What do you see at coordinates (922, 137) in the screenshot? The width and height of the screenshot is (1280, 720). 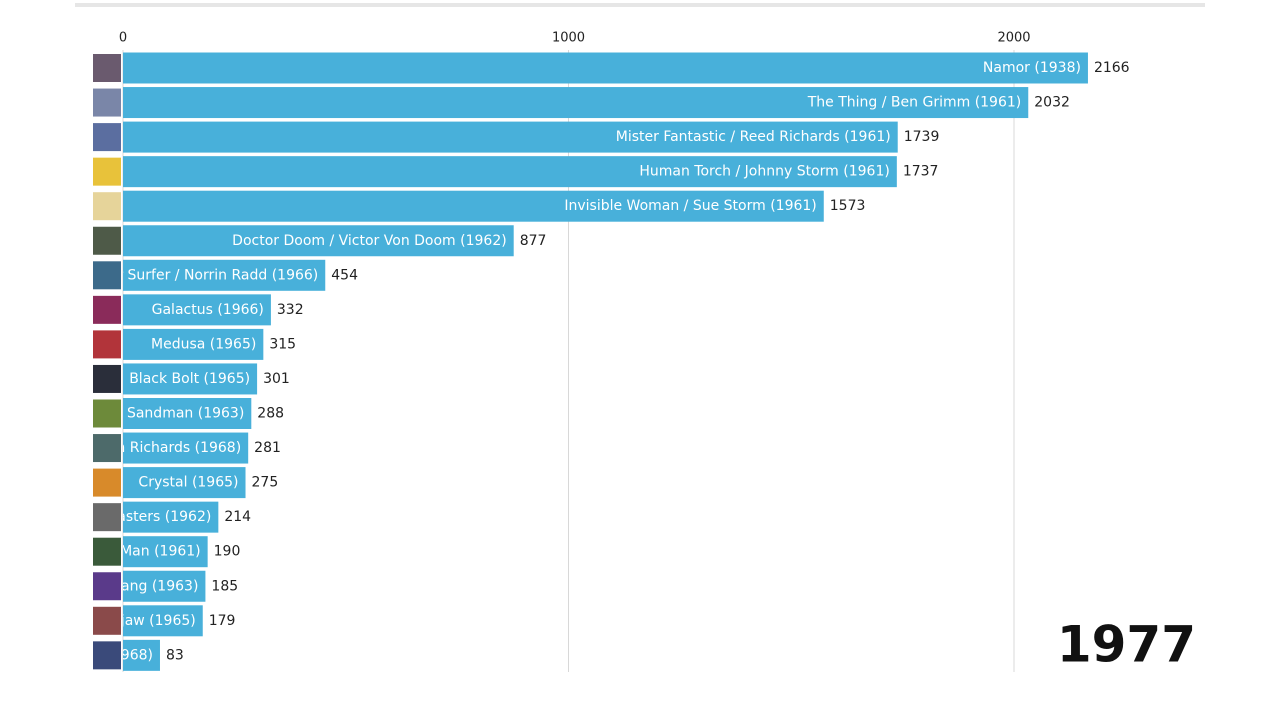 I see `value-label: 1739` at bounding box center [922, 137].